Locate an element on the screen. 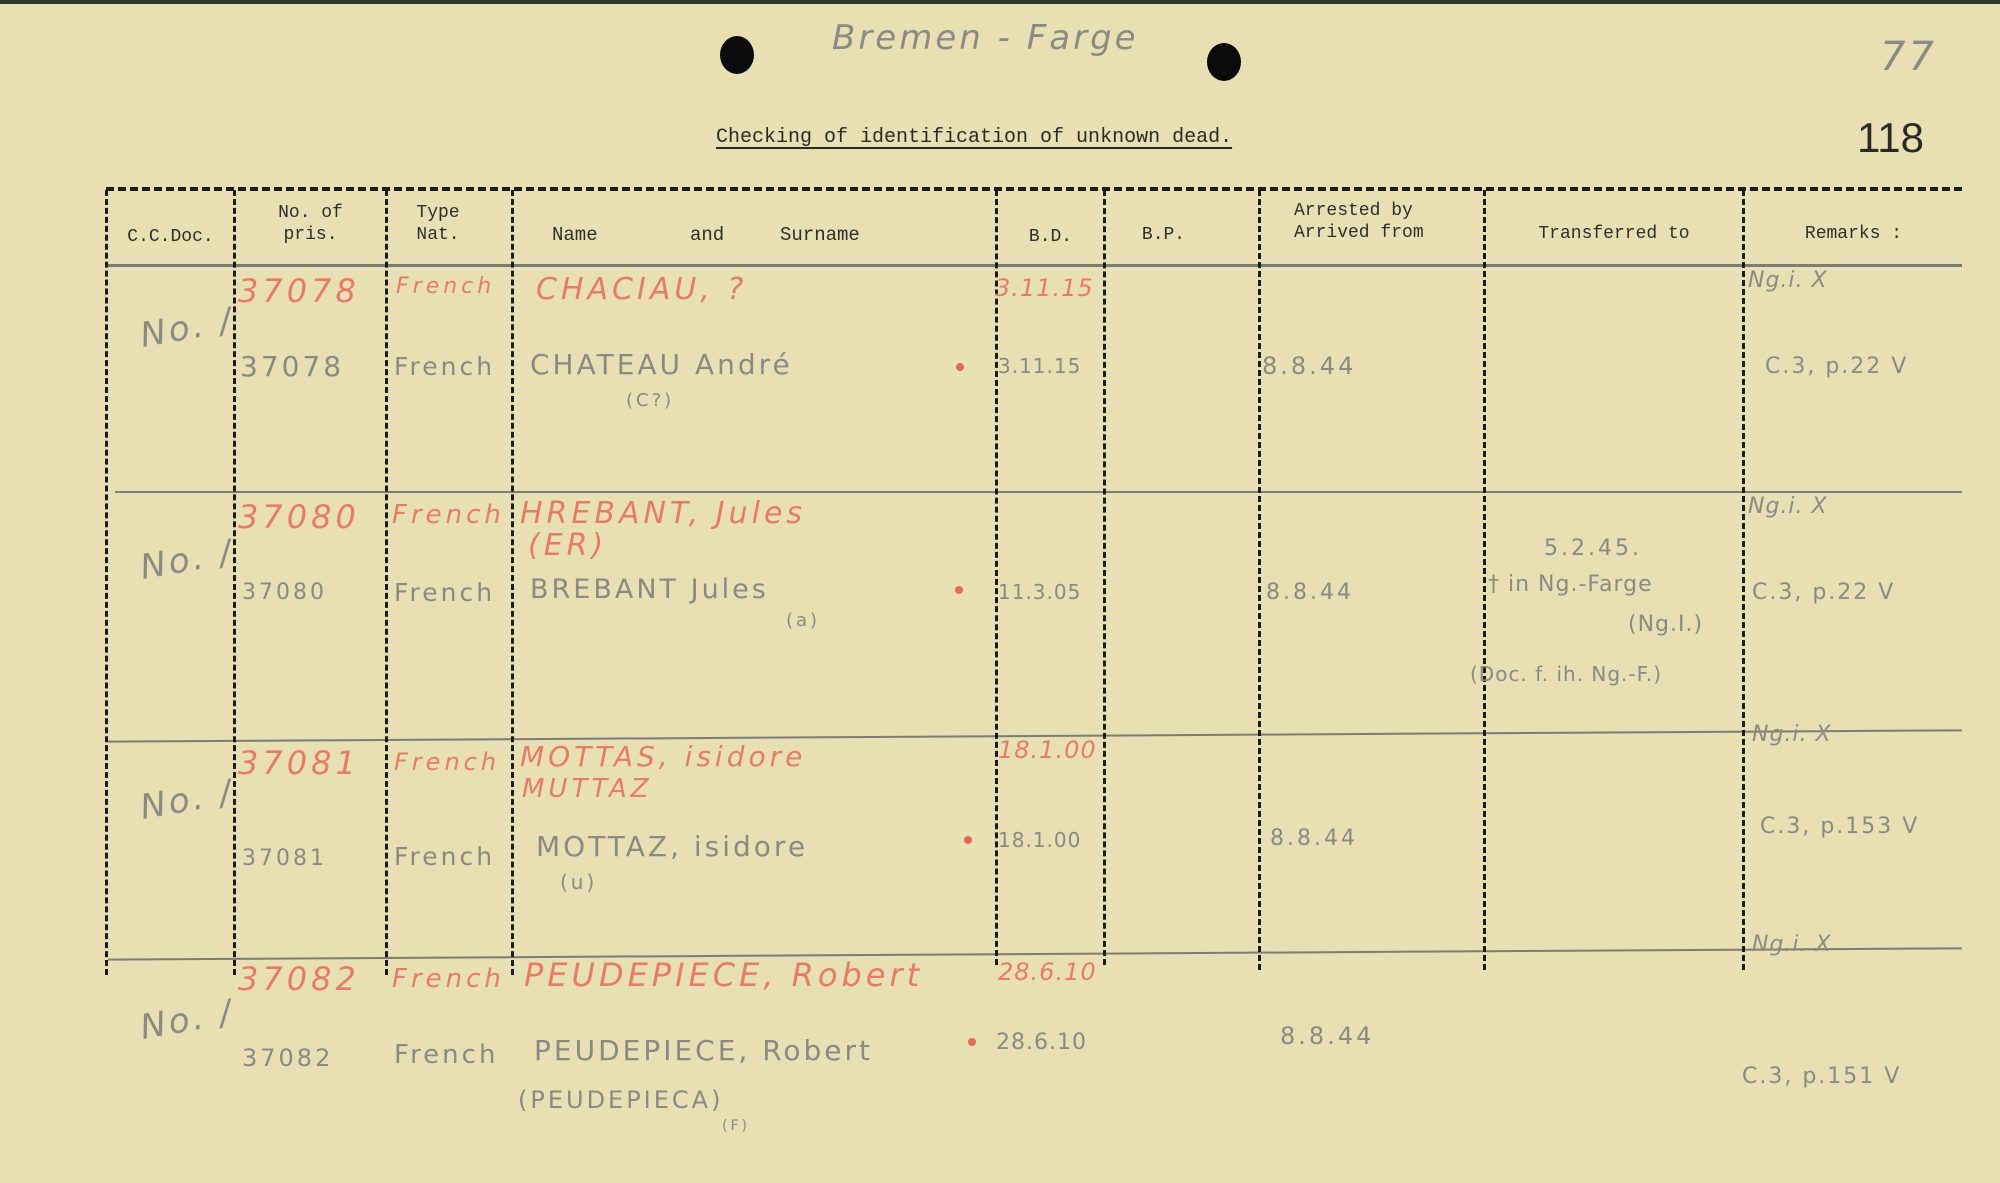 This screenshot has height=1183, width=2000. transferred-place: † in Ng.-Farge is located at coordinates (1570, 584).